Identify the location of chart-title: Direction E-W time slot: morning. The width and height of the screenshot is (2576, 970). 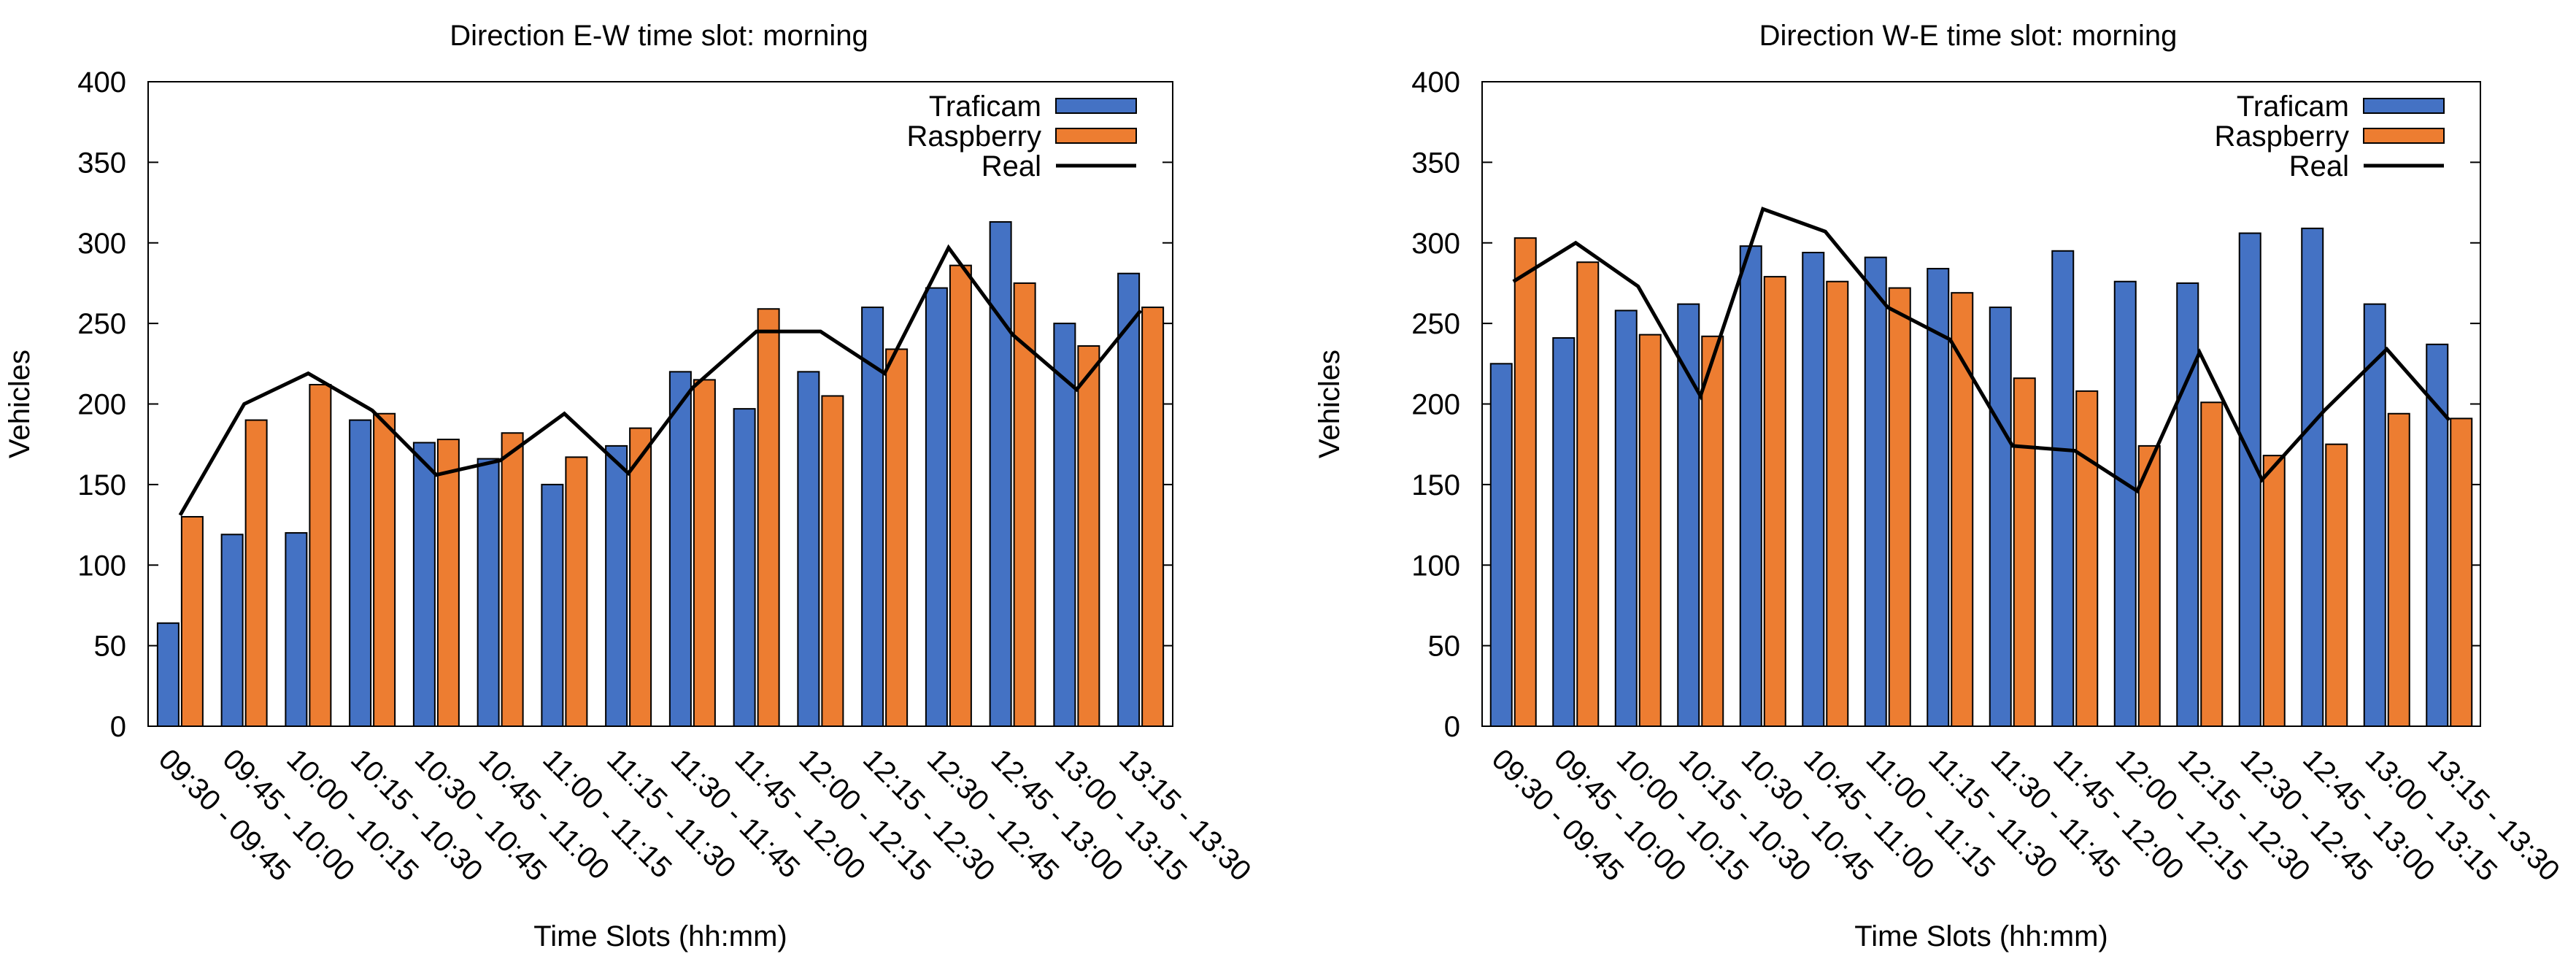
(659, 36).